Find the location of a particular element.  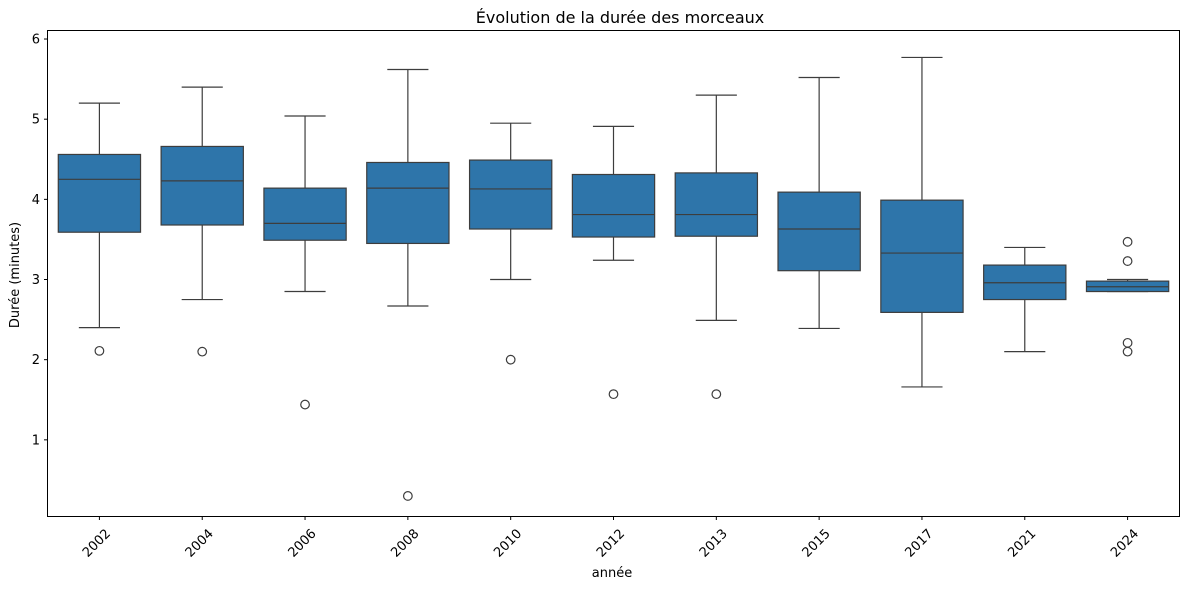

x-tick-label: 2017 is located at coordinates (919, 544).